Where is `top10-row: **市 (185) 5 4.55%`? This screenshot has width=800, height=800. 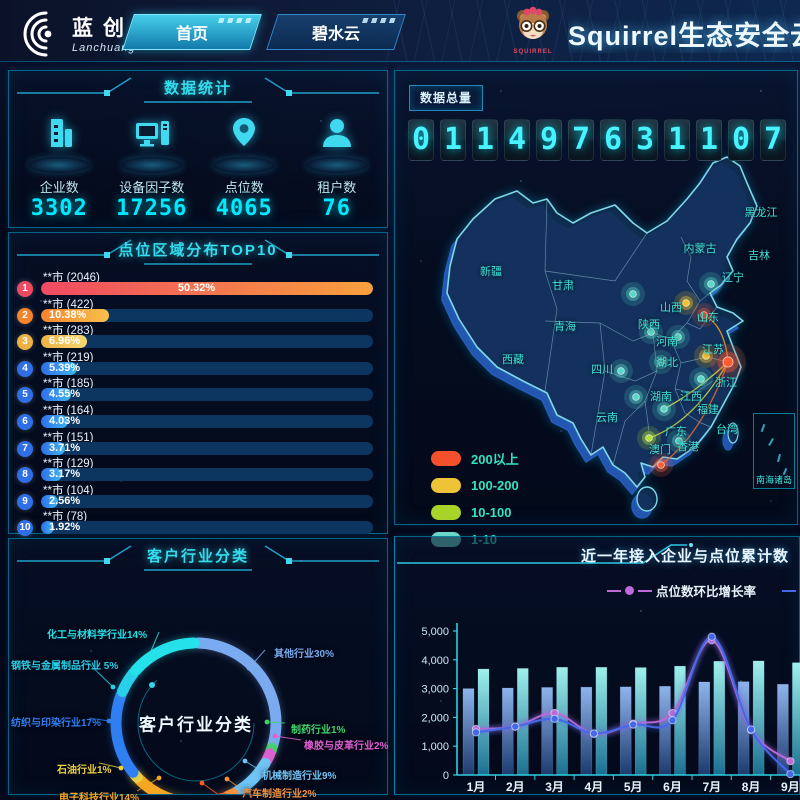
top10-row: **市 (185) 5 4.55% is located at coordinates (196, 389).